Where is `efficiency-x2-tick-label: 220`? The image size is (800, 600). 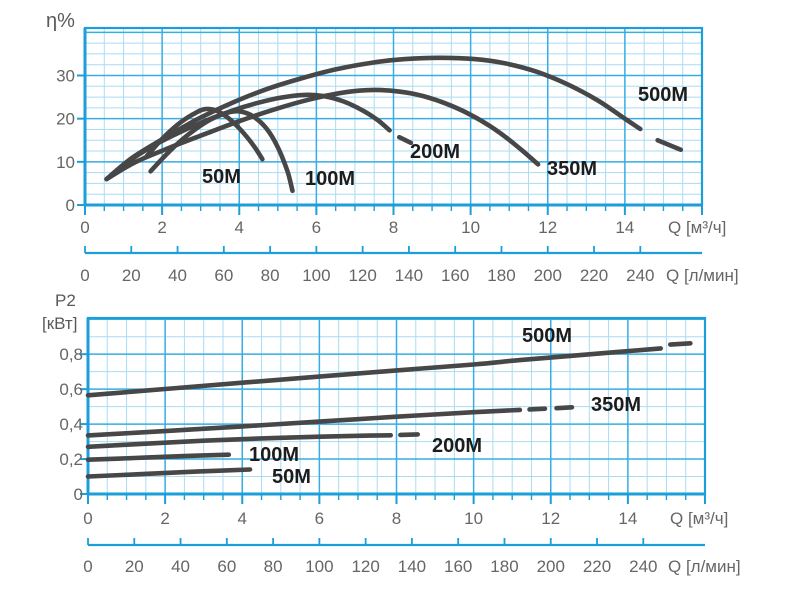 efficiency-x2-tick-label: 220 is located at coordinates (594, 275).